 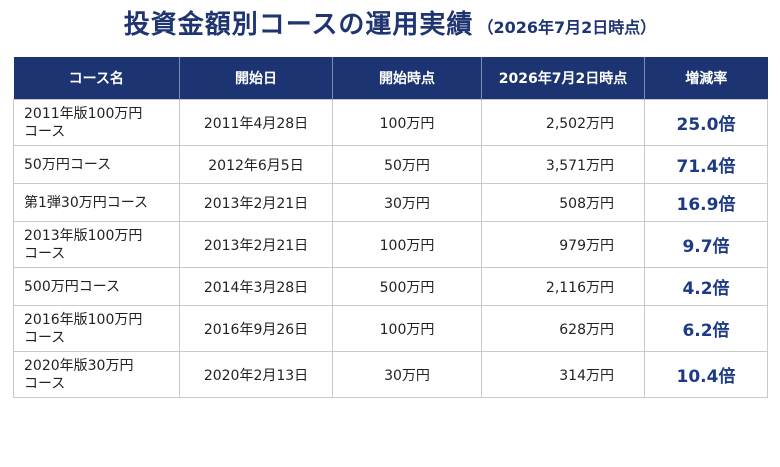 What do you see at coordinates (563, 164) in the screenshot?
I see `current-amount-cell: 3,571万円` at bounding box center [563, 164].